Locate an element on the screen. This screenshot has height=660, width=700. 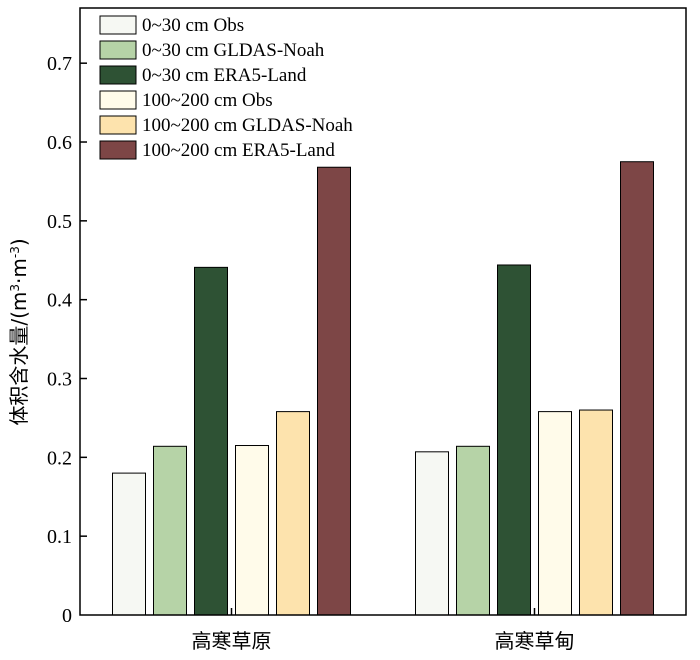
y-tick-label: 0.7 is located at coordinates (59, 64).